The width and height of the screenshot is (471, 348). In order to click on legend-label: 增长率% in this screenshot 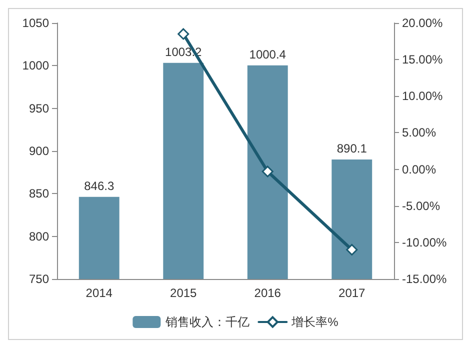, I will do `click(314, 322)`.